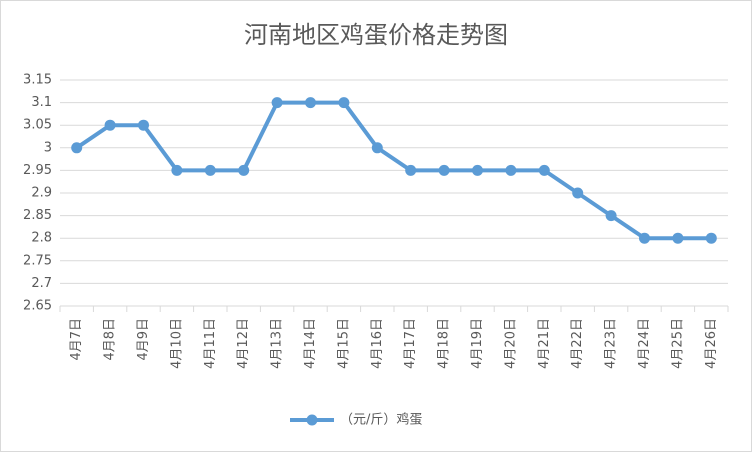 The height and width of the screenshot is (452, 752). I want to click on x-tick-label: 4月14日, so click(310, 343).